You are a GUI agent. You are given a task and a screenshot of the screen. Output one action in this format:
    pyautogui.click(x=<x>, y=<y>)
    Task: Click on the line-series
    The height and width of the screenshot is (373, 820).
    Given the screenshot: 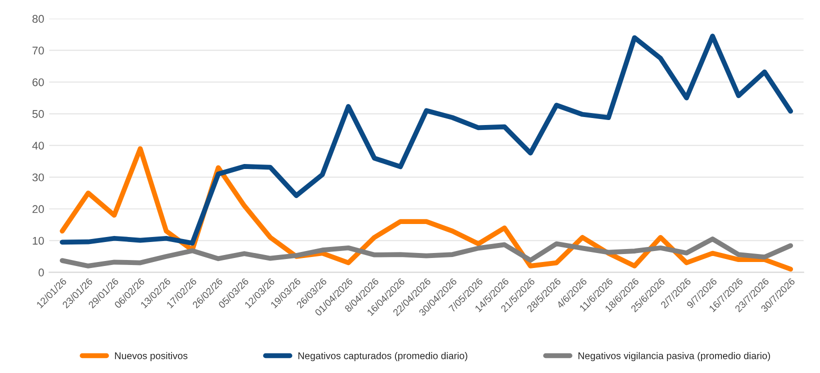 What is the action you would take?
    pyautogui.click(x=427, y=252)
    